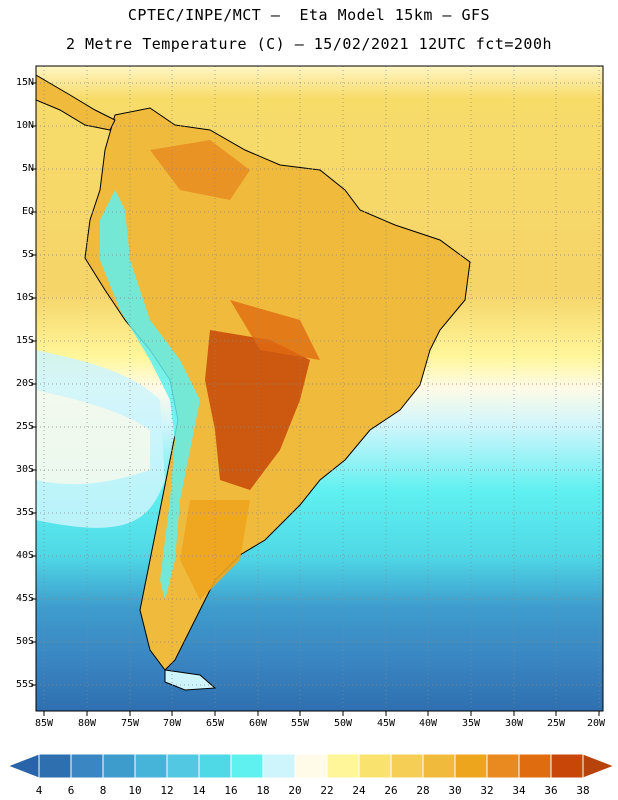 The image size is (618, 800). What do you see at coordinates (428, 723) in the screenshot?
I see `lon-label: 40W` at bounding box center [428, 723].